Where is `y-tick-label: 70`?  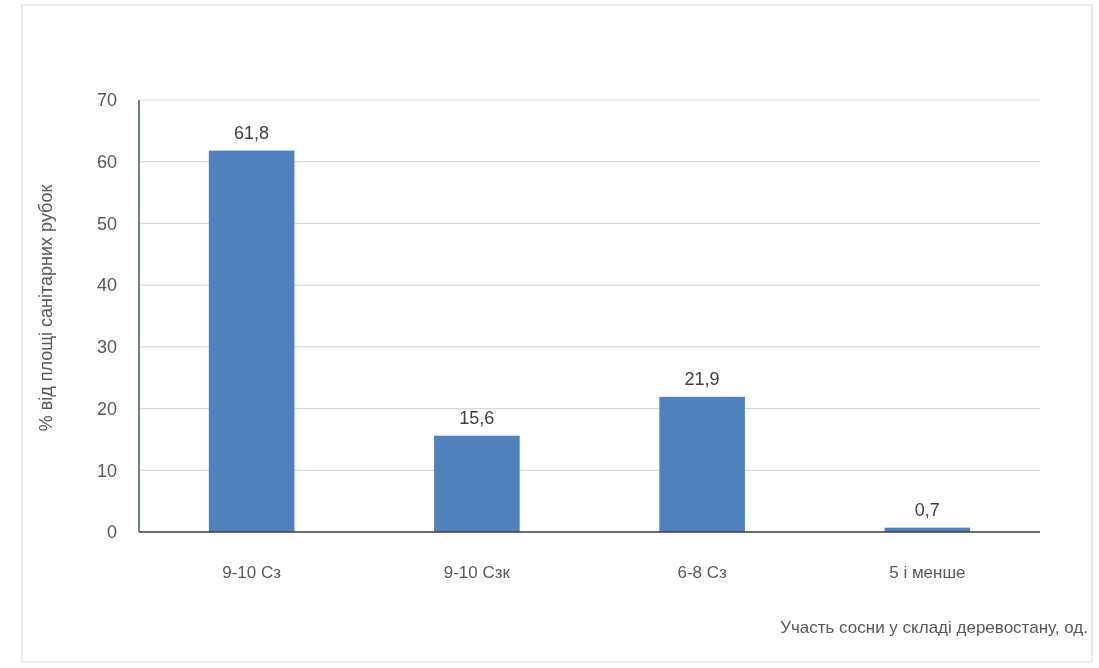
y-tick-label: 70 is located at coordinates (106, 100).